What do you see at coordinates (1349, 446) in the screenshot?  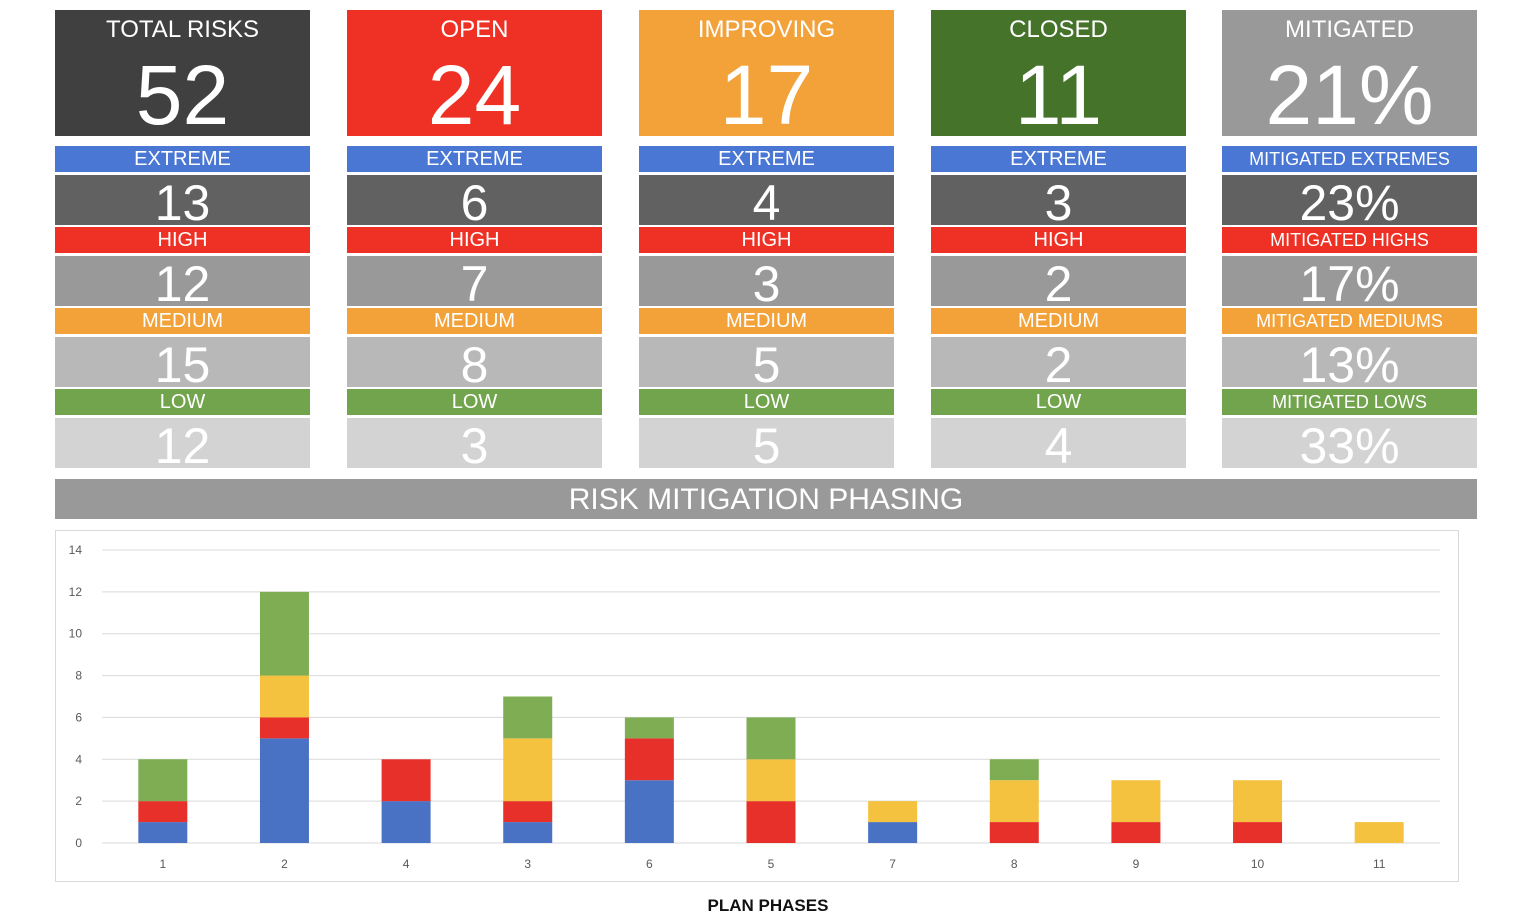 I see `severity-count: 33%` at bounding box center [1349, 446].